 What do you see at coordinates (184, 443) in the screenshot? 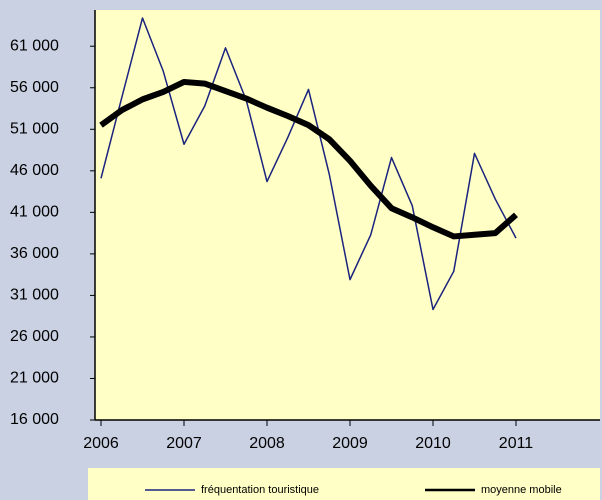
I see `x-tick-label: 2007` at bounding box center [184, 443].